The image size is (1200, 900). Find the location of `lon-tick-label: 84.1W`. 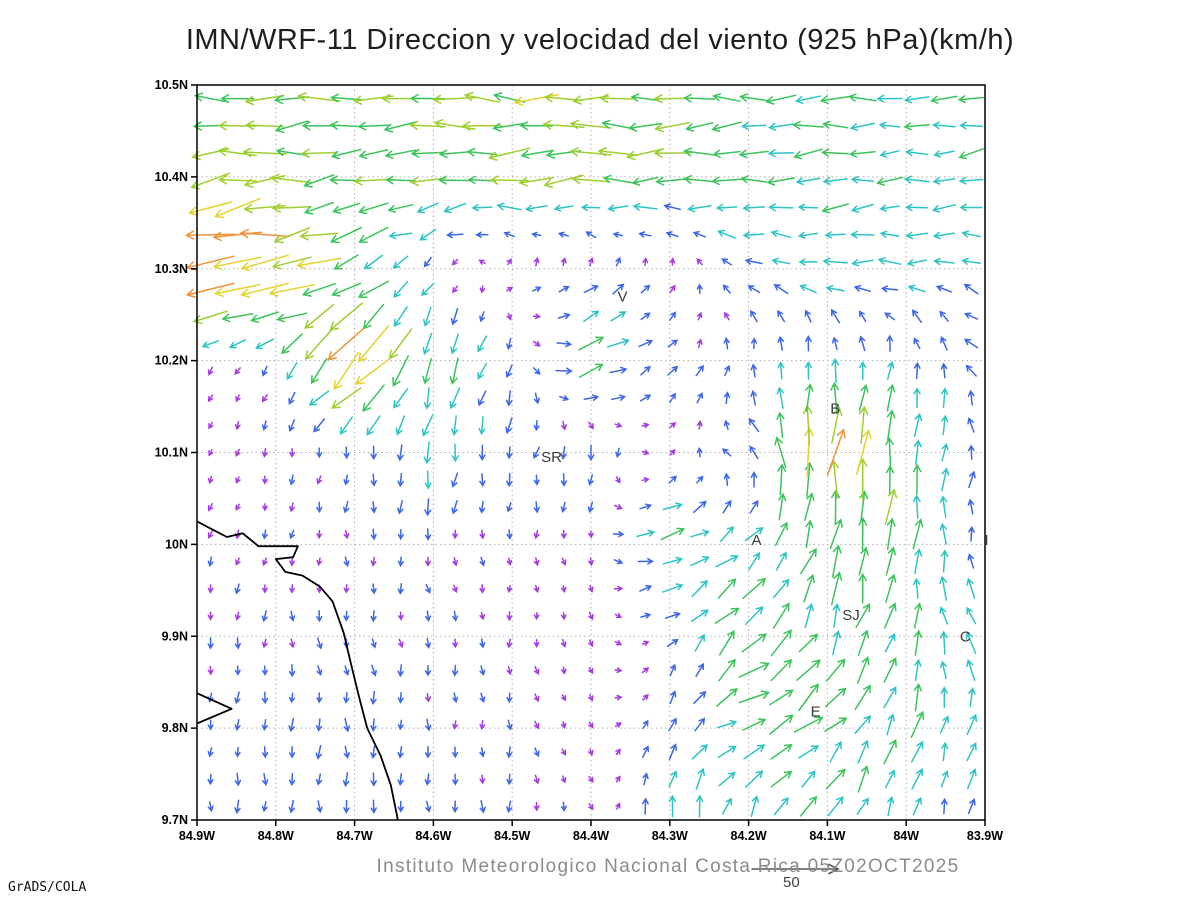

lon-tick-label: 84.1W is located at coordinates (827, 836).